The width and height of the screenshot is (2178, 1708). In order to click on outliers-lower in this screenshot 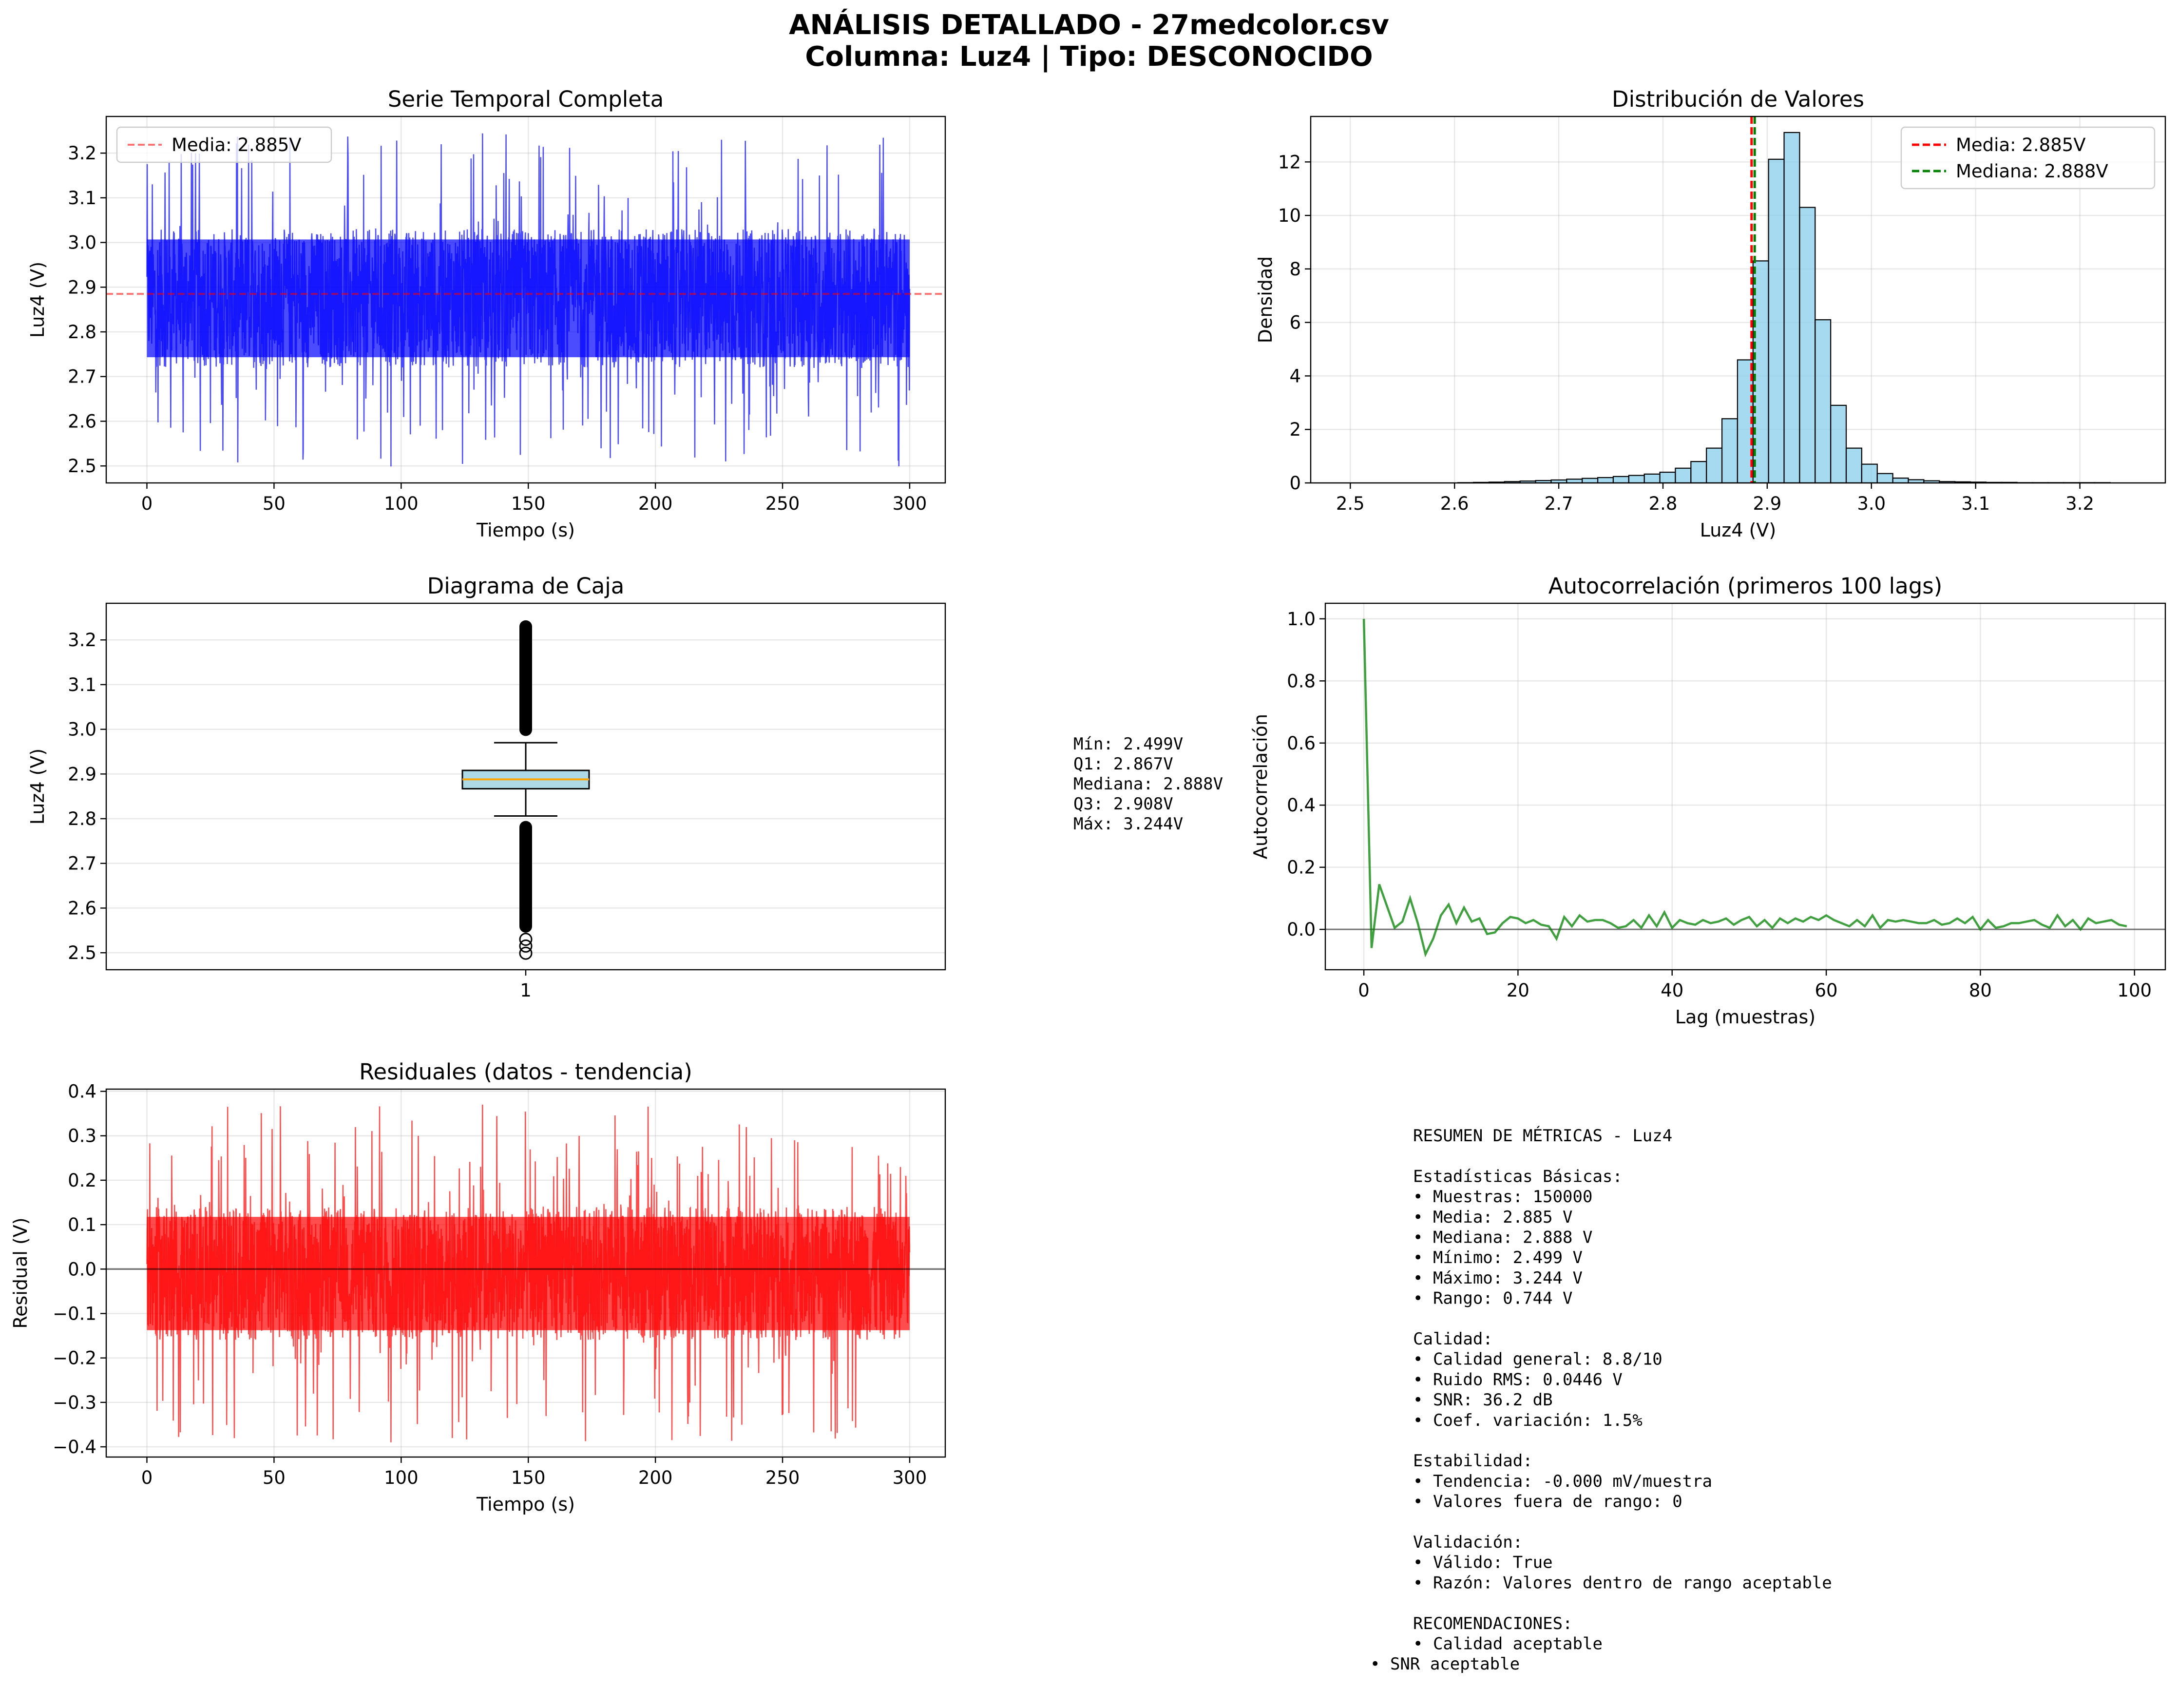, I will do `click(526, 877)`.